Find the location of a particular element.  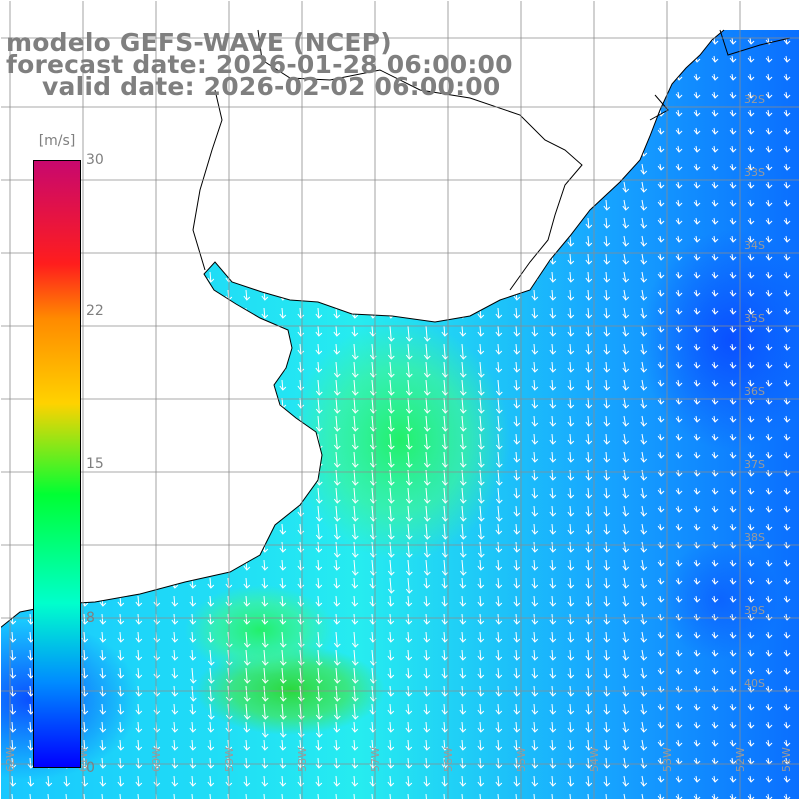

longitude-label: 59W is located at coordinates (229, 759).